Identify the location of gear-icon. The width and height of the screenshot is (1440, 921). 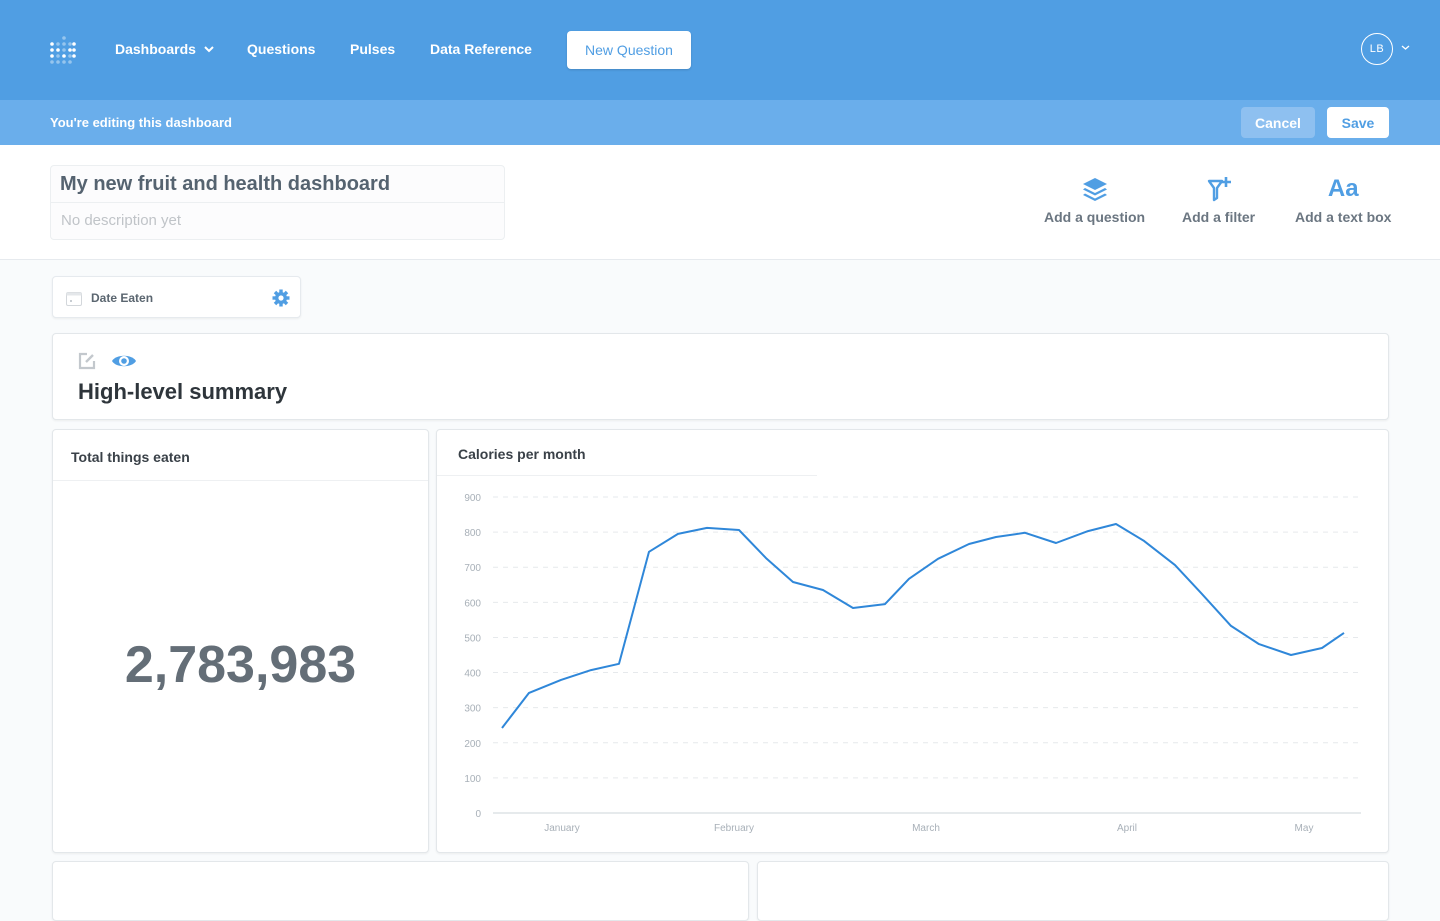
(281, 298).